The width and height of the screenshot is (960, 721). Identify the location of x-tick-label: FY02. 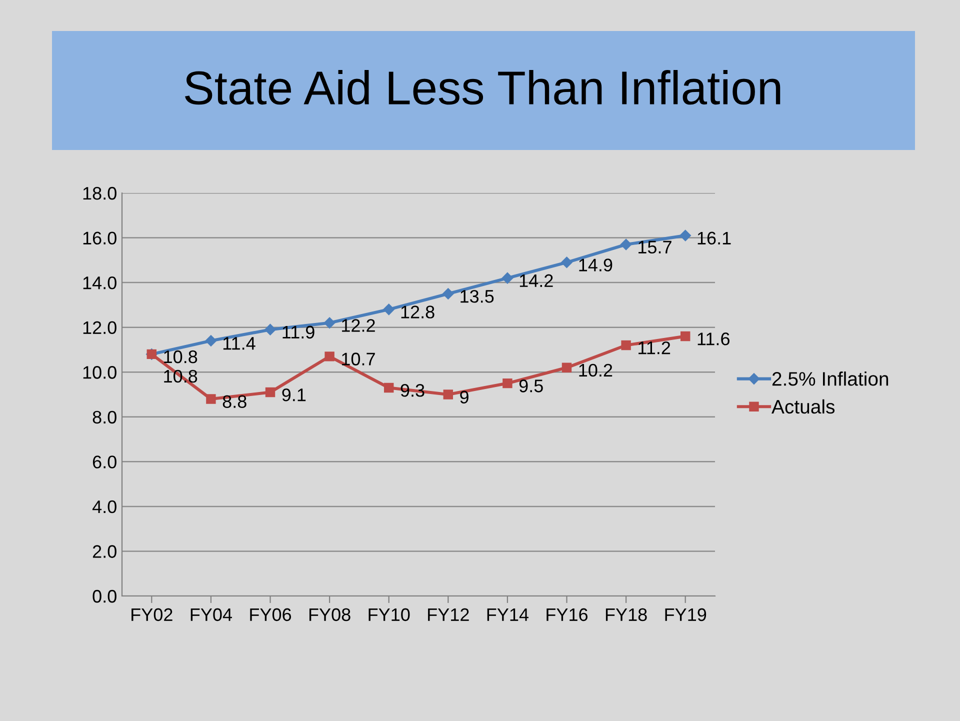
(152, 615).